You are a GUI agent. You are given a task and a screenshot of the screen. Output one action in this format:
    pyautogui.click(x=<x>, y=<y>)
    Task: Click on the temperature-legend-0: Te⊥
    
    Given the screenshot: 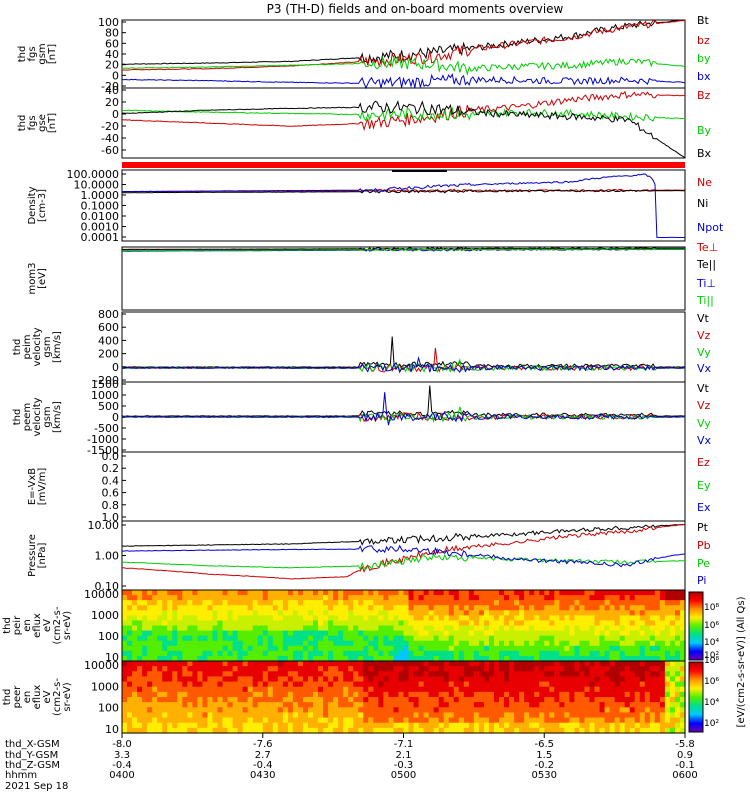 What is the action you would take?
    pyautogui.click(x=707, y=247)
    